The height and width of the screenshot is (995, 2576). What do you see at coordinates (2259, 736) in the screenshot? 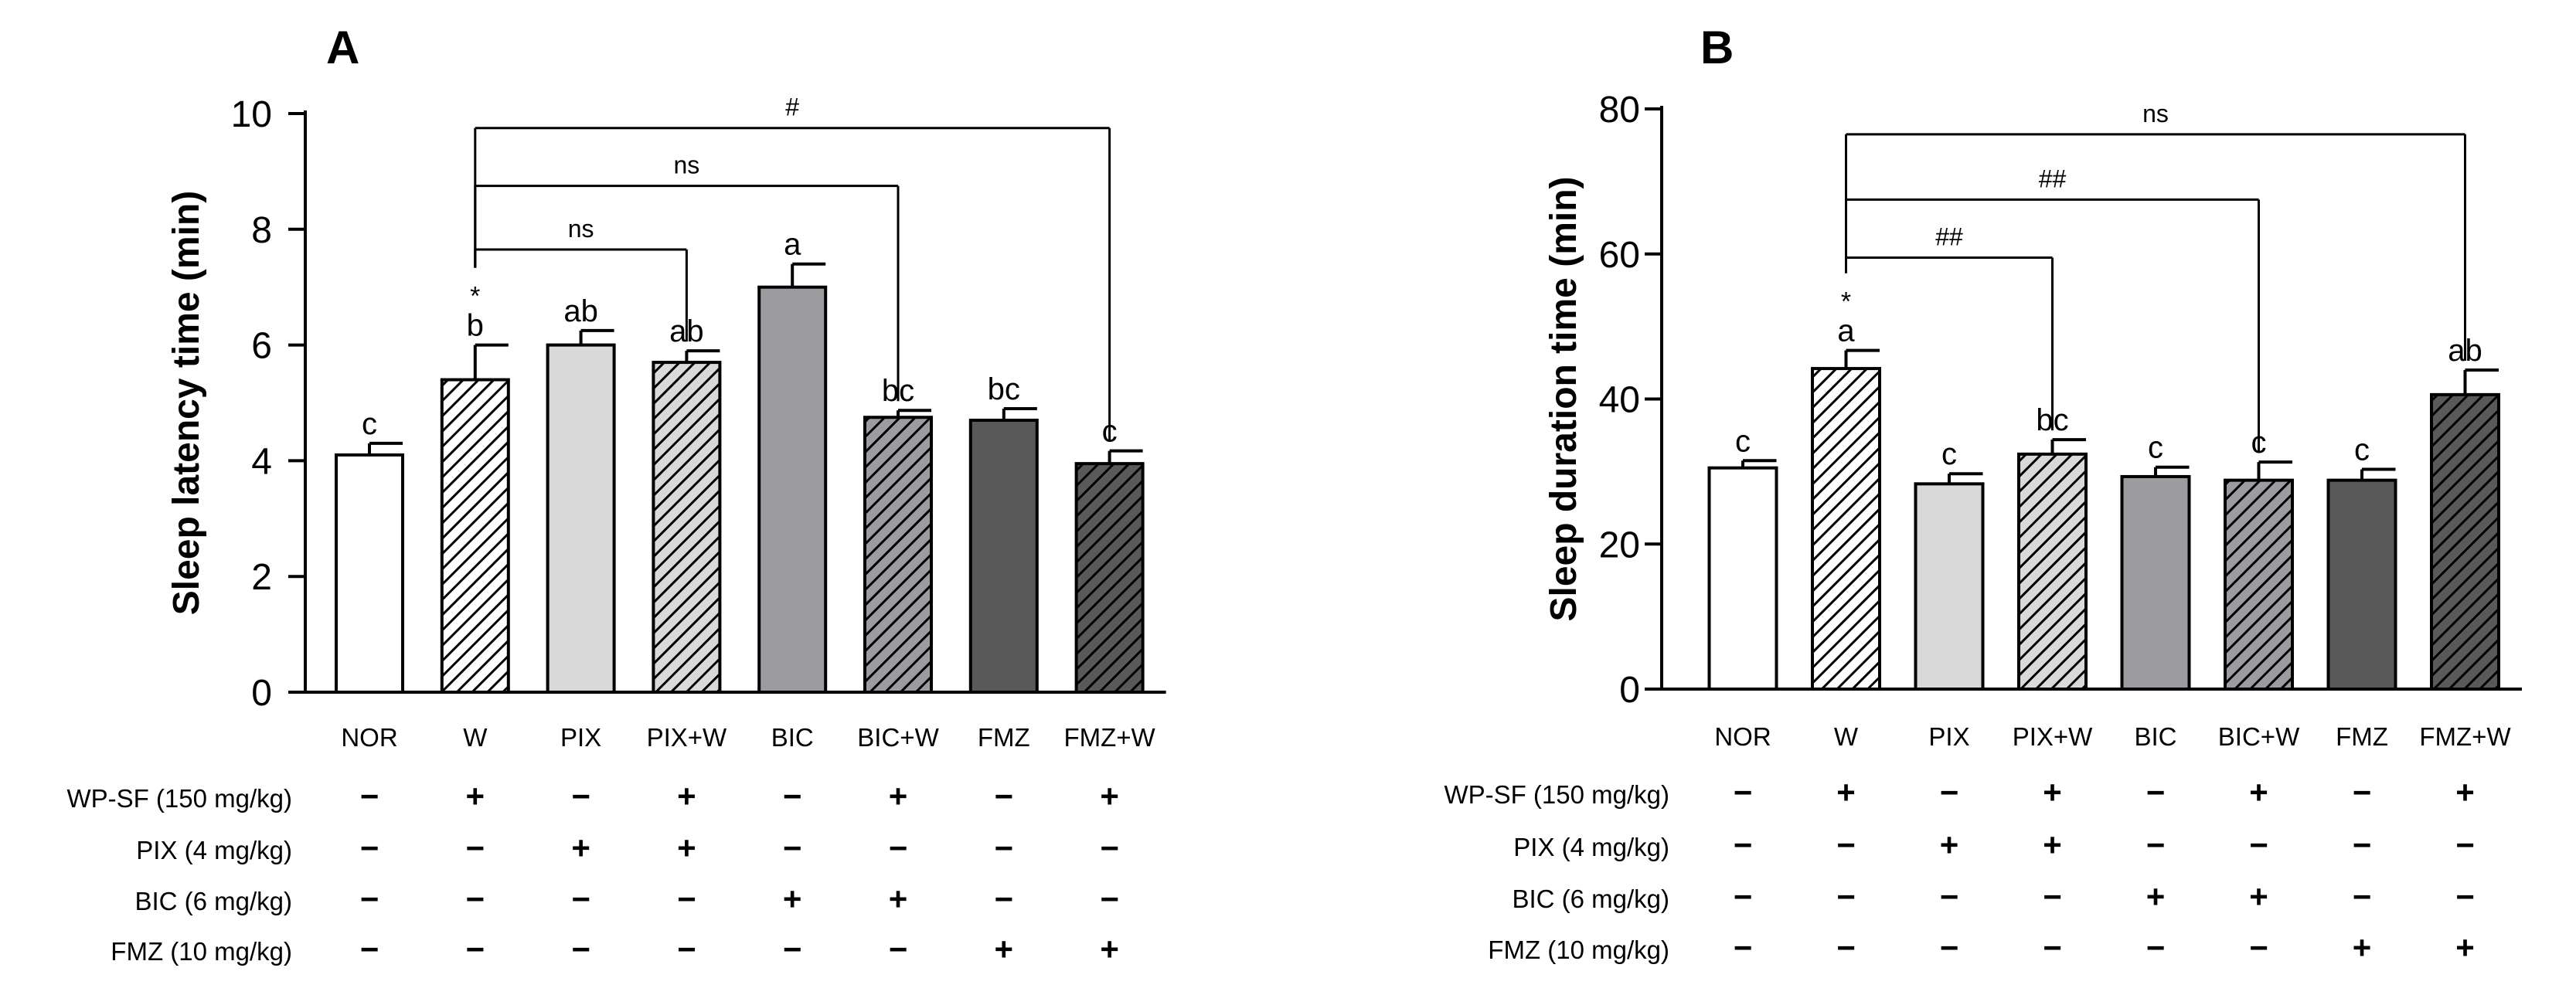
I see `x-tick-label: BIC+W` at bounding box center [2259, 736].